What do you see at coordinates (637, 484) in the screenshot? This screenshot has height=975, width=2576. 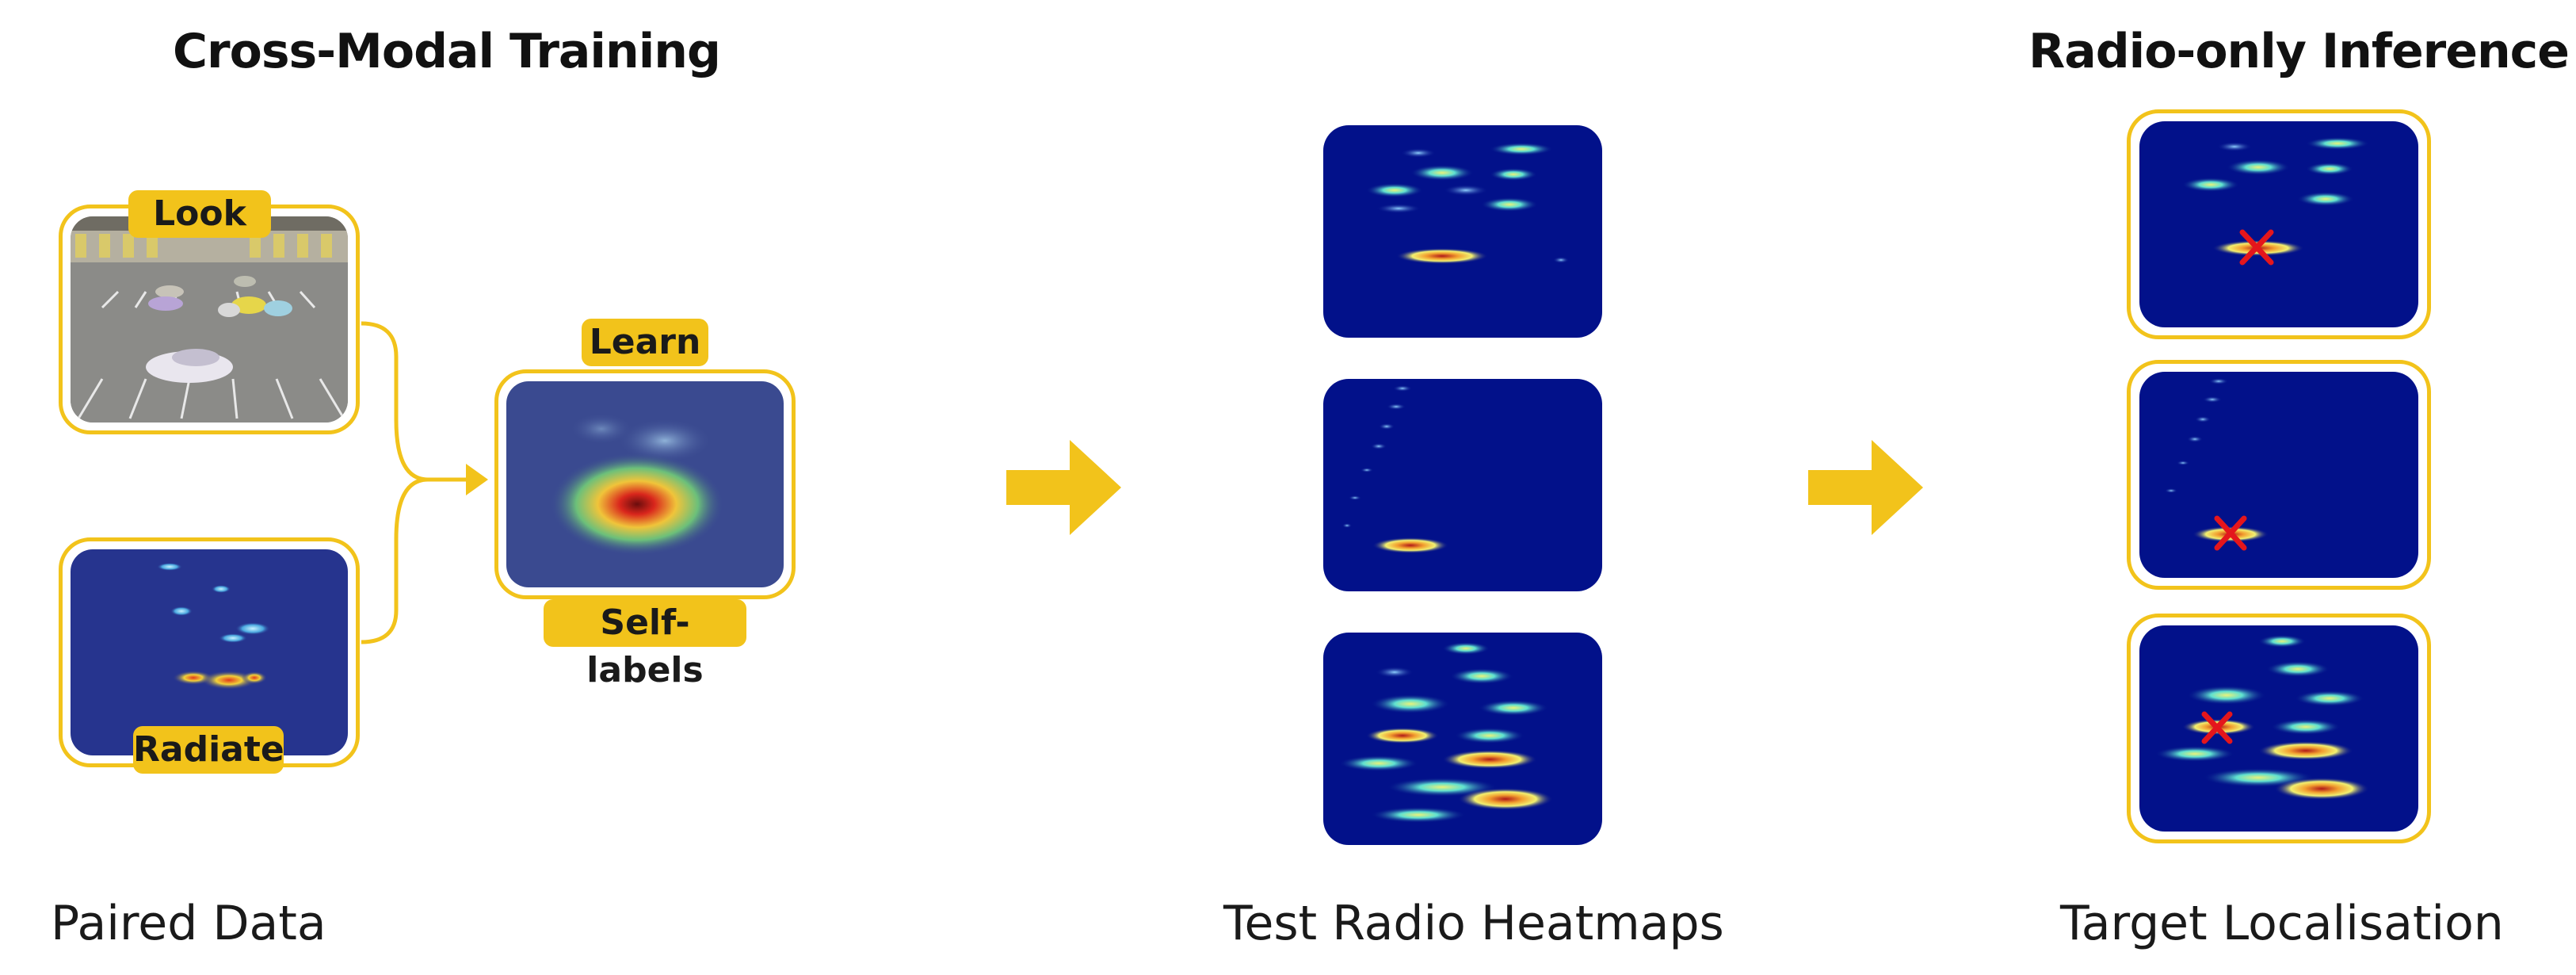 I see `self-label-heatmap-illustration` at bounding box center [637, 484].